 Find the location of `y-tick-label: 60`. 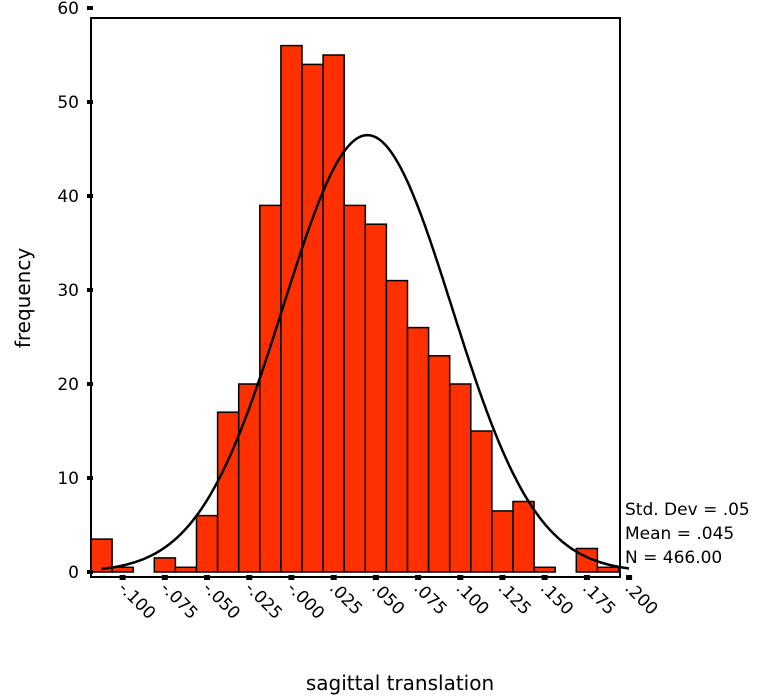

y-tick-label: 60 is located at coordinates (68, 9).